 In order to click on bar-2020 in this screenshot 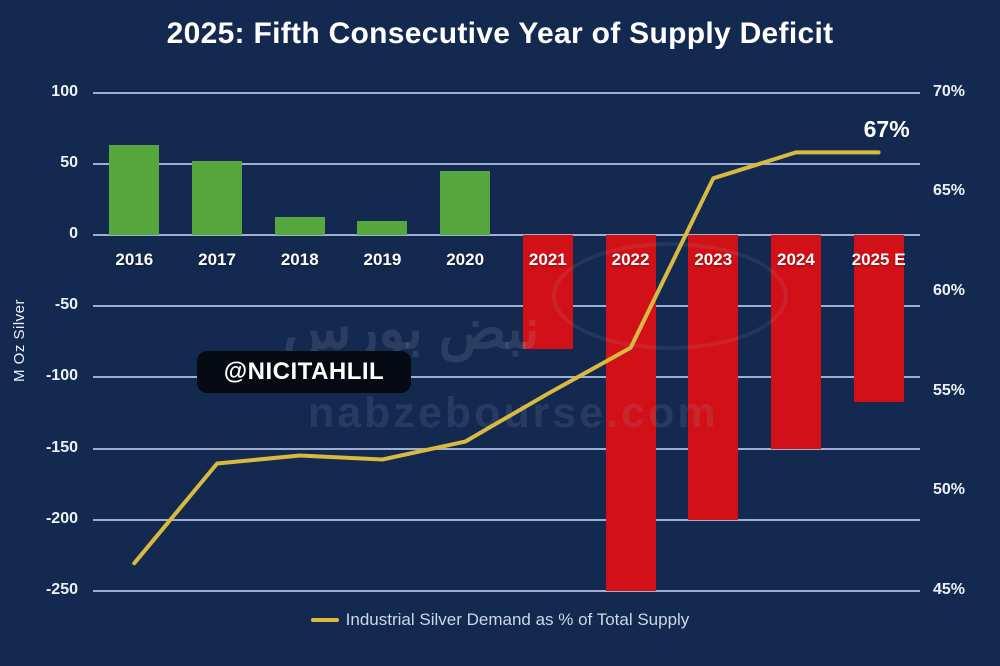, I will do `click(465, 202)`.